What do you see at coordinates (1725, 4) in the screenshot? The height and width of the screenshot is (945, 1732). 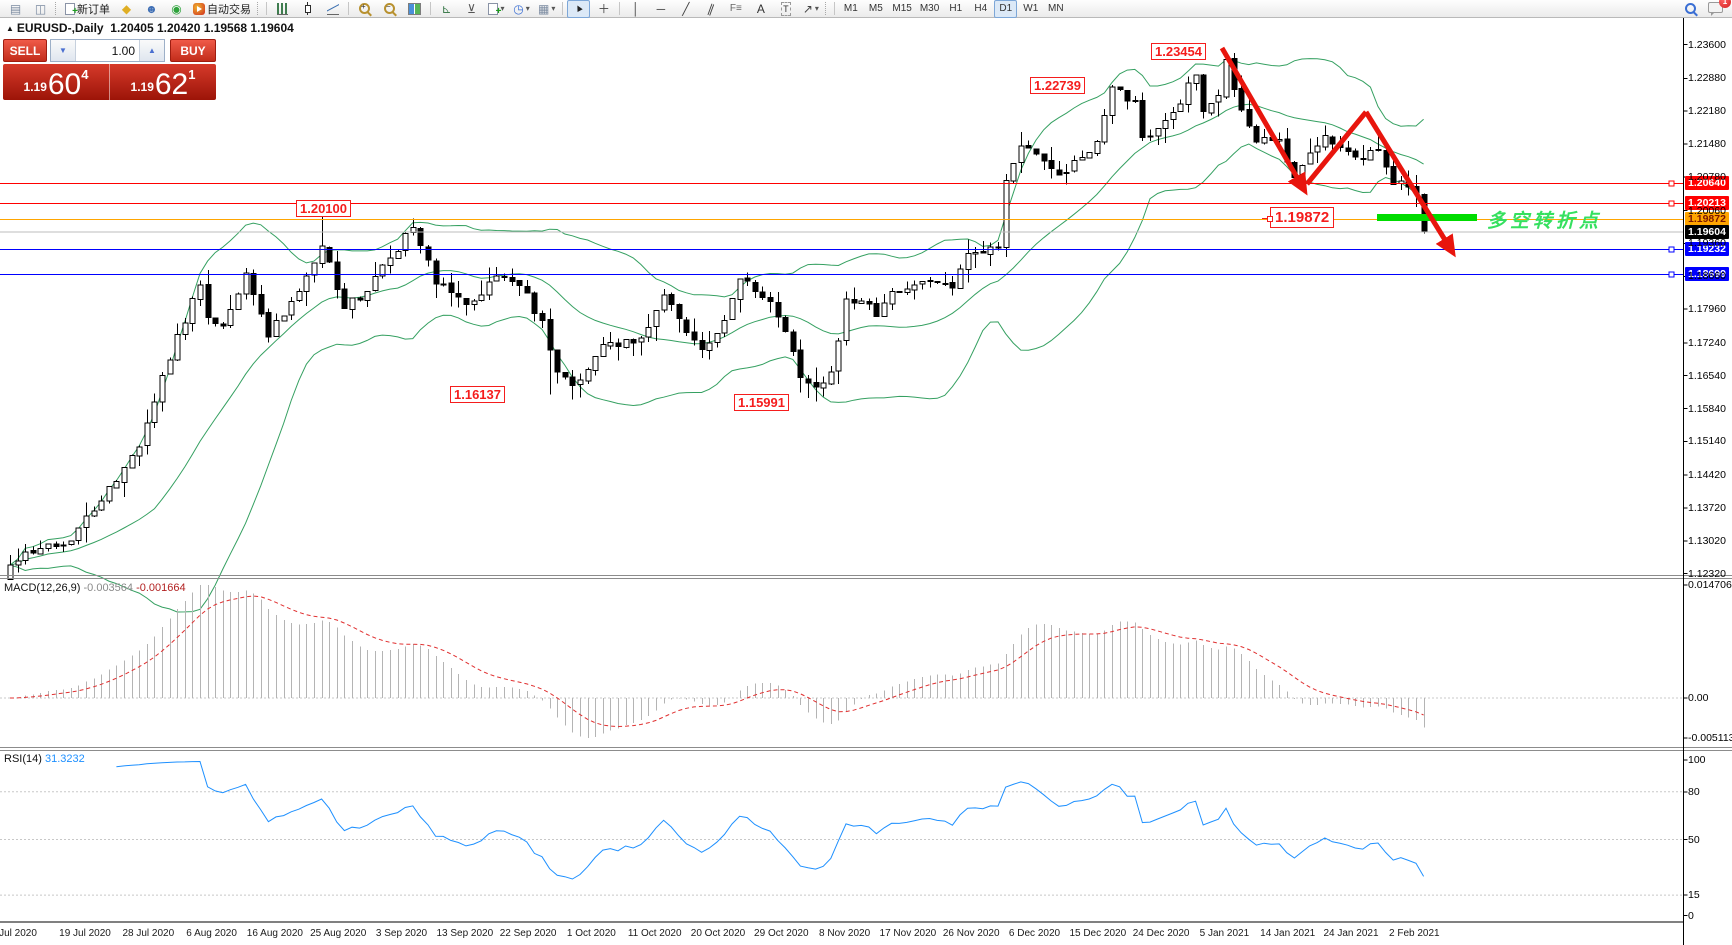 I see `notification-badge: 1` at bounding box center [1725, 4].